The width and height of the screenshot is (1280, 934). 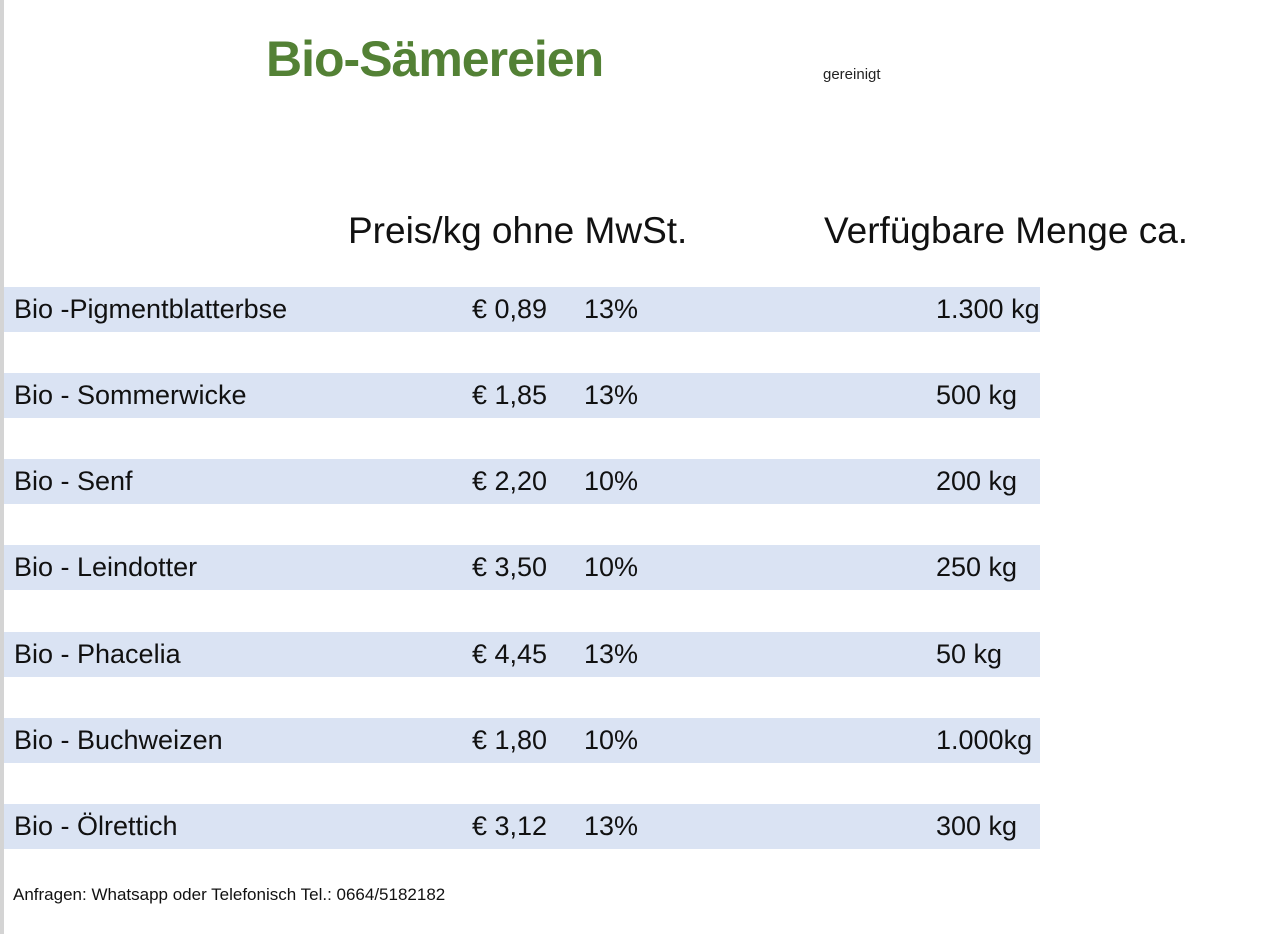 I want to click on seed-price: € 2,20, so click(x=510, y=481).